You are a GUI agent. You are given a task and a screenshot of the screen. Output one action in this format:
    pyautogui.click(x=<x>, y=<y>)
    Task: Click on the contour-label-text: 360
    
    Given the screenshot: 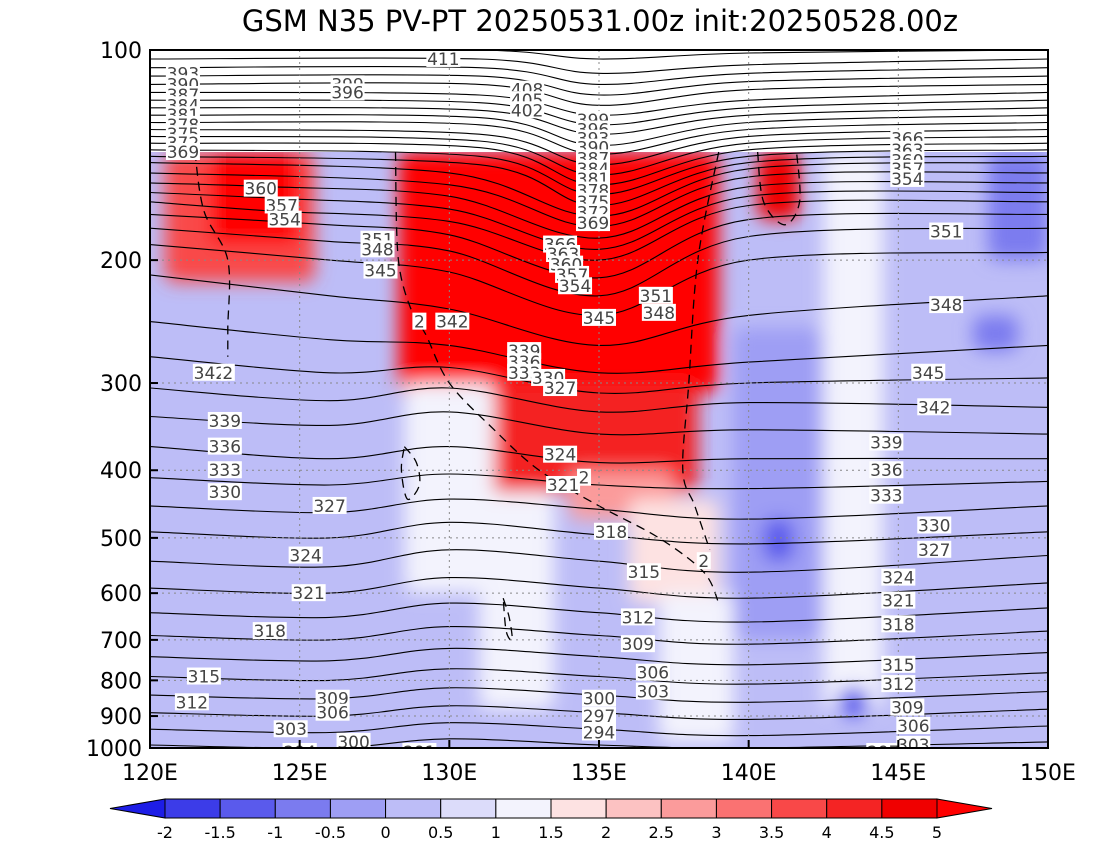 What is the action you would take?
    pyautogui.click(x=261, y=190)
    